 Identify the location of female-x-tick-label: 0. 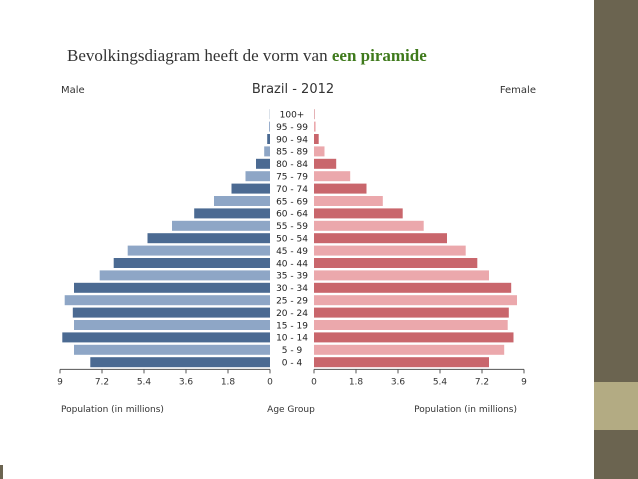
(314, 382).